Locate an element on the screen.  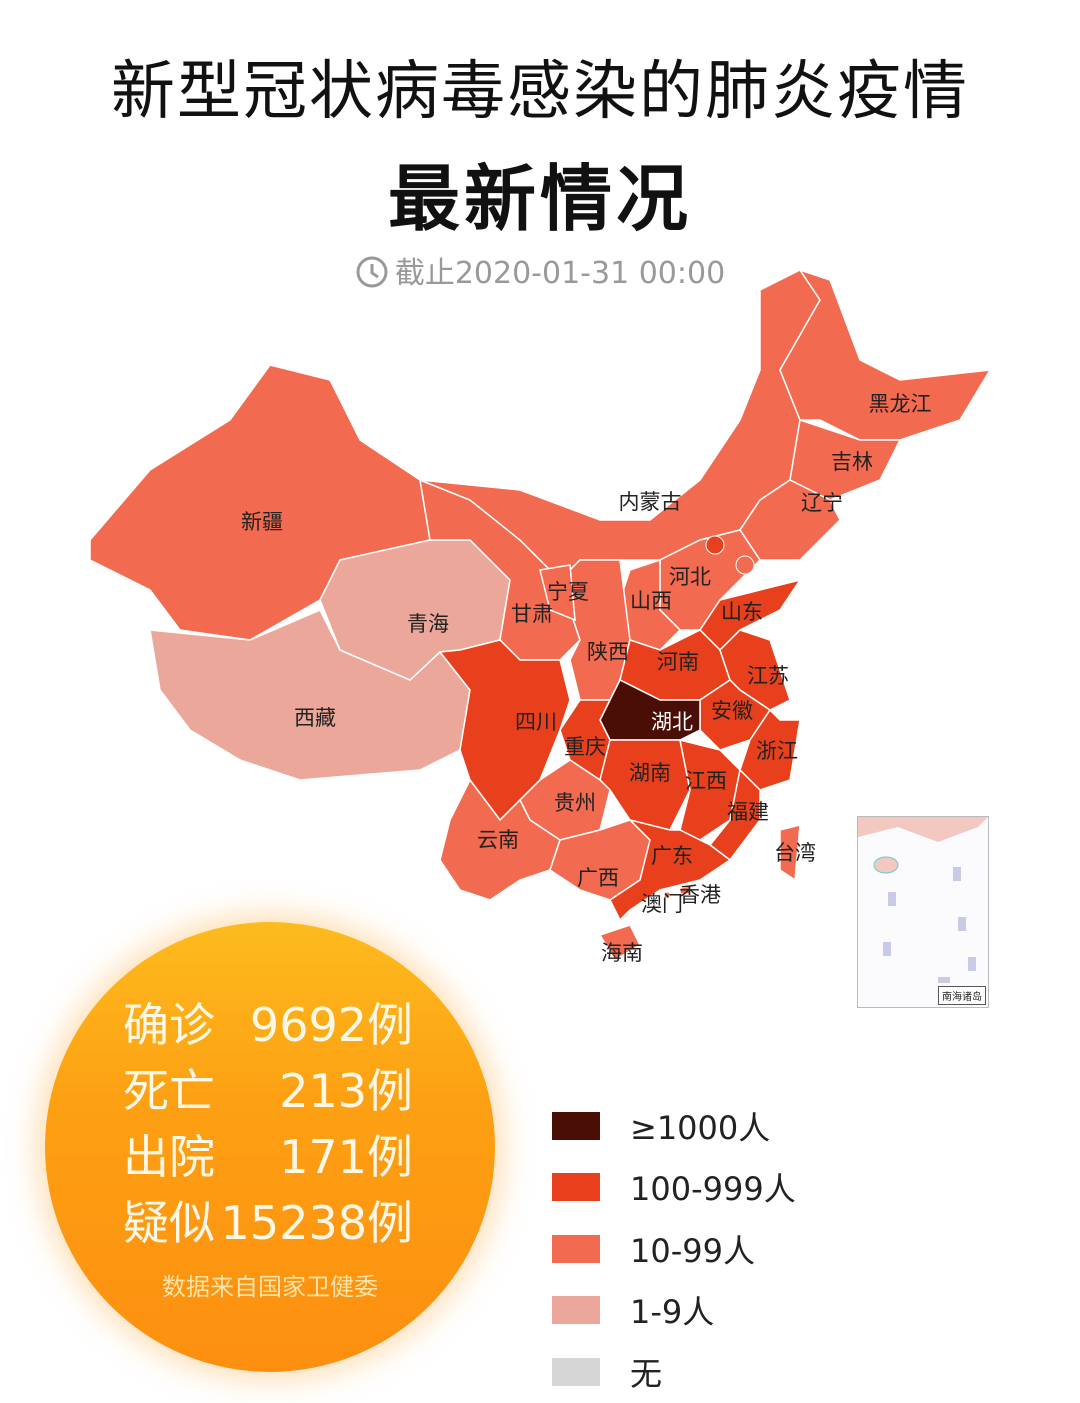
legend-label: ≥1000人 is located at coordinates (700, 1127).